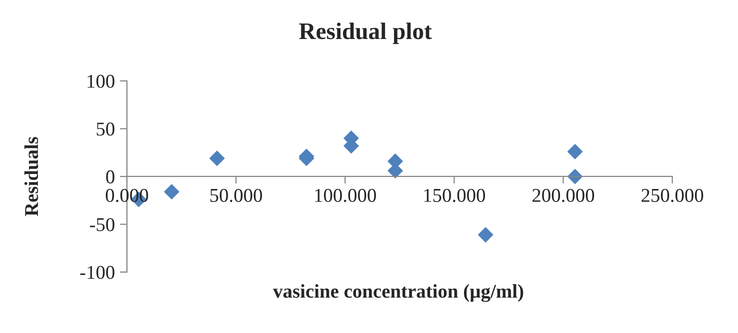 The width and height of the screenshot is (738, 333). I want to click on x-tick-label: 50.000, so click(236, 195).